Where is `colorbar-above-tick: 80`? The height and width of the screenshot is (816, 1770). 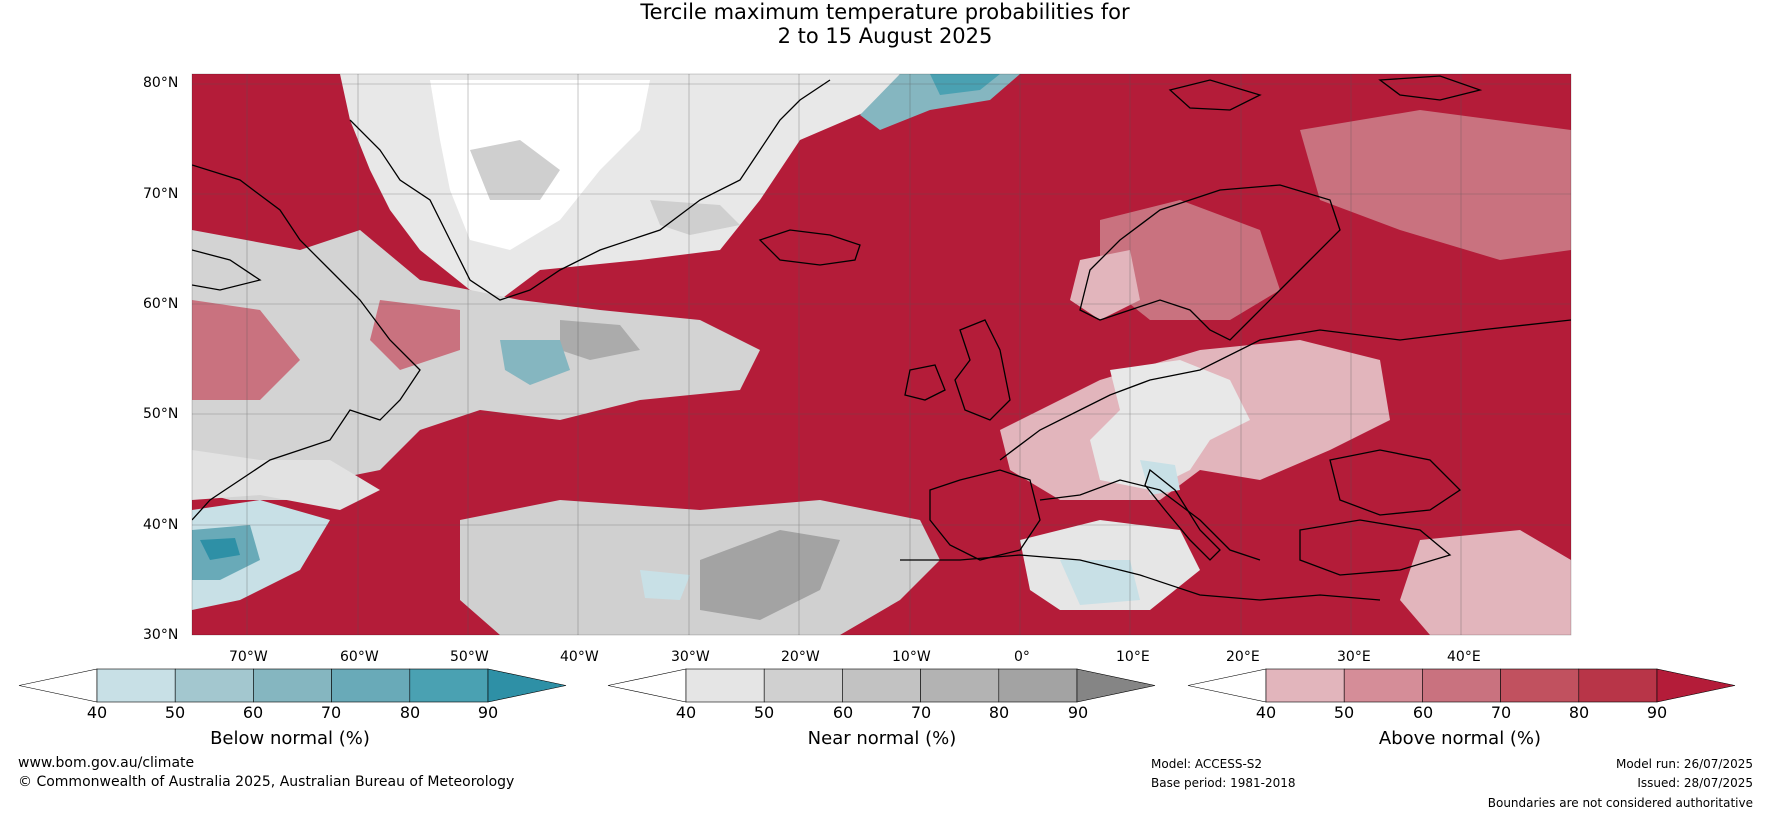
colorbar-above-tick: 80 is located at coordinates (1579, 712).